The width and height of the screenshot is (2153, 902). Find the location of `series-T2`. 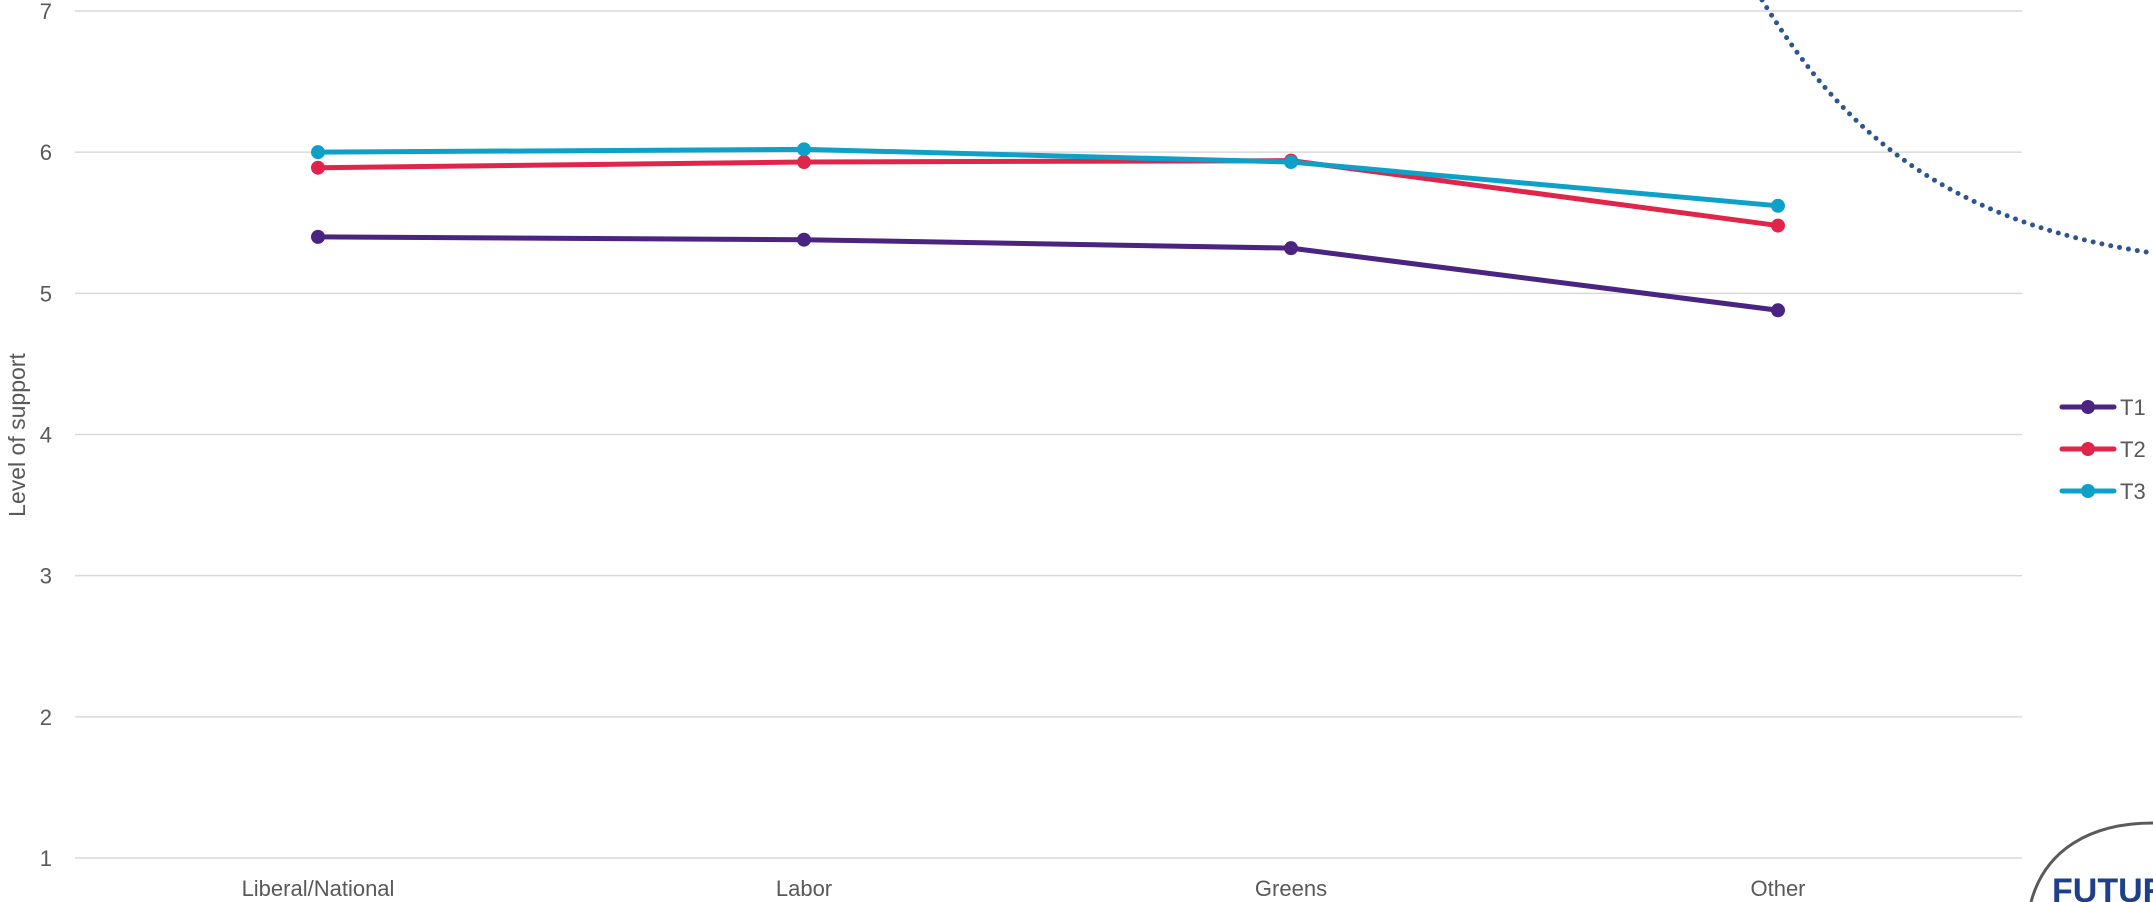

series-T2 is located at coordinates (1048, 193).